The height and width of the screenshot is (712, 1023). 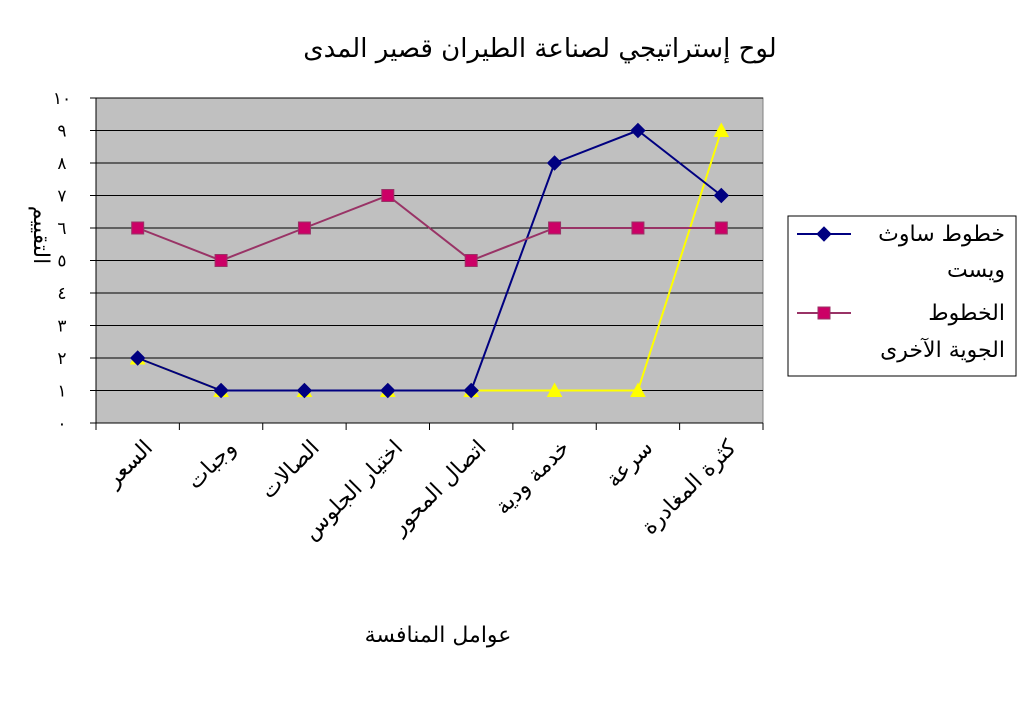 I want to click on y-tick-label: ٣, so click(x=61, y=327).